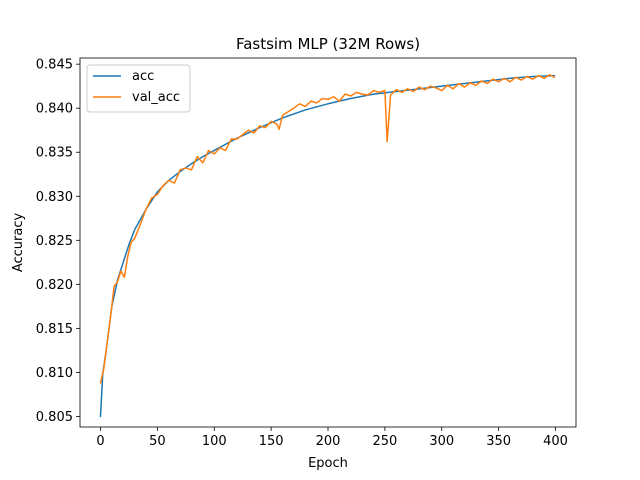 The image size is (640, 480). Describe the element at coordinates (18, 243) in the screenshot. I see `y-axis-title: Accuracy` at that location.